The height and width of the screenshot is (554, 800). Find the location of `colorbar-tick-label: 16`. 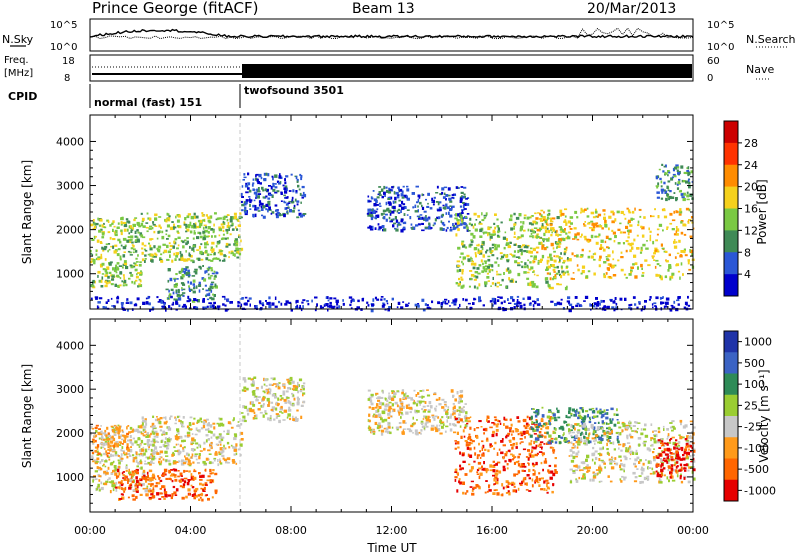

colorbar-tick-label: 16 is located at coordinates (751, 209).